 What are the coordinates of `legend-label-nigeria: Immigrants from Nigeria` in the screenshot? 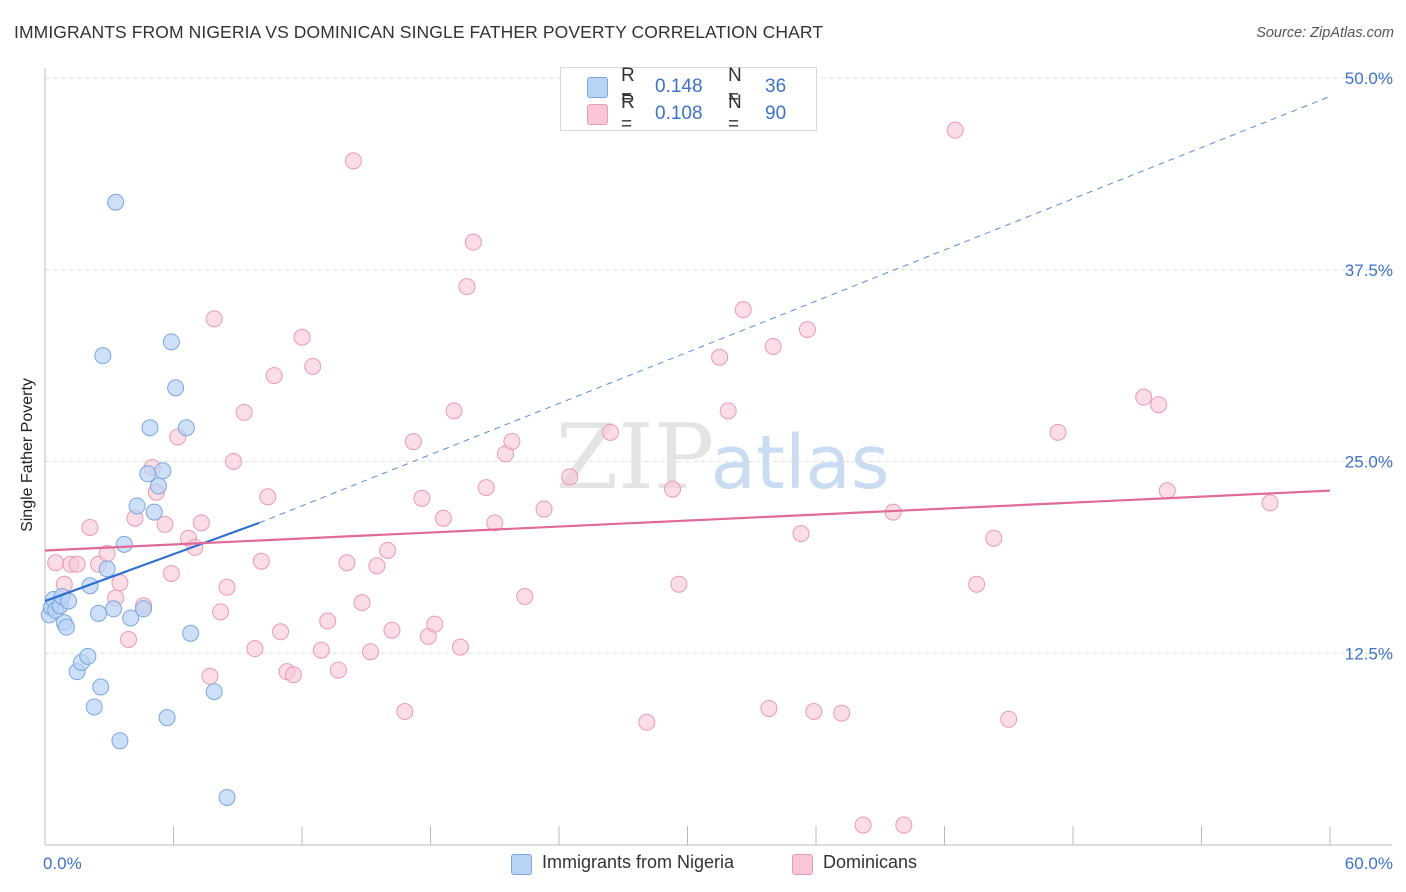 It's located at (638, 862).